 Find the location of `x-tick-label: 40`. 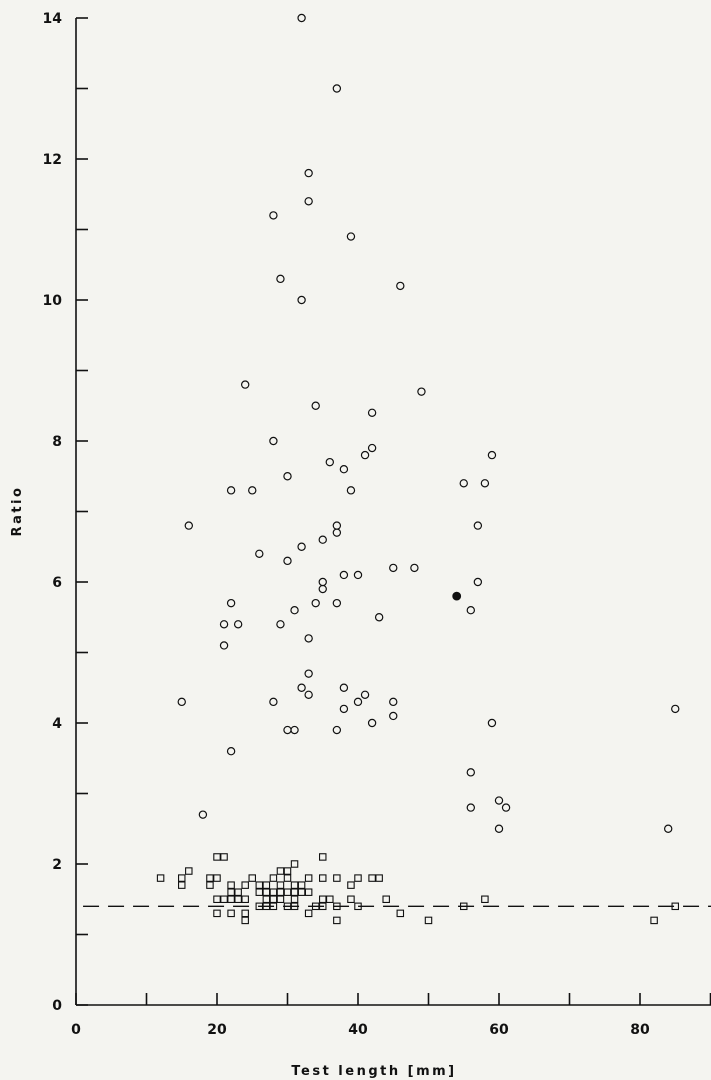

x-tick-label: 40 is located at coordinates (358, 1030).